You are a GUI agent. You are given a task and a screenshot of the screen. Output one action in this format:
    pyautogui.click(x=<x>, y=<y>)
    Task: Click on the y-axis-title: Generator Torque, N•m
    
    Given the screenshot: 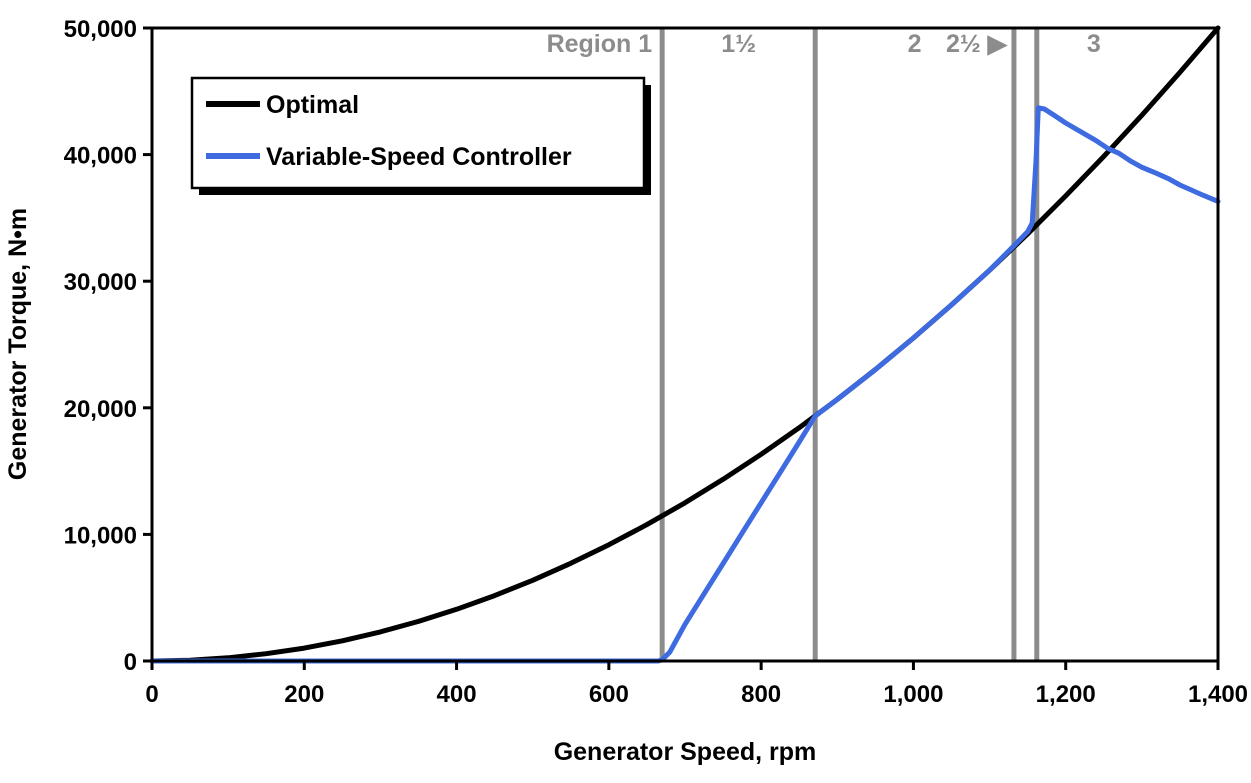 What is the action you would take?
    pyautogui.click(x=18, y=344)
    